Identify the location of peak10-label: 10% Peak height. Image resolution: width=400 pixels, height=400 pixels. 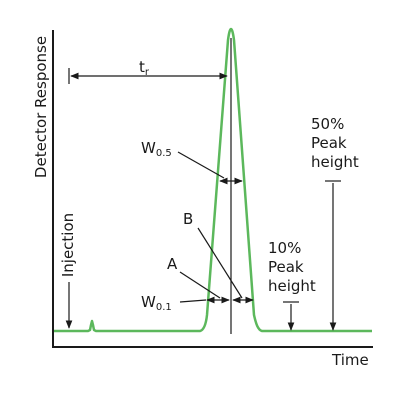
(292, 267).